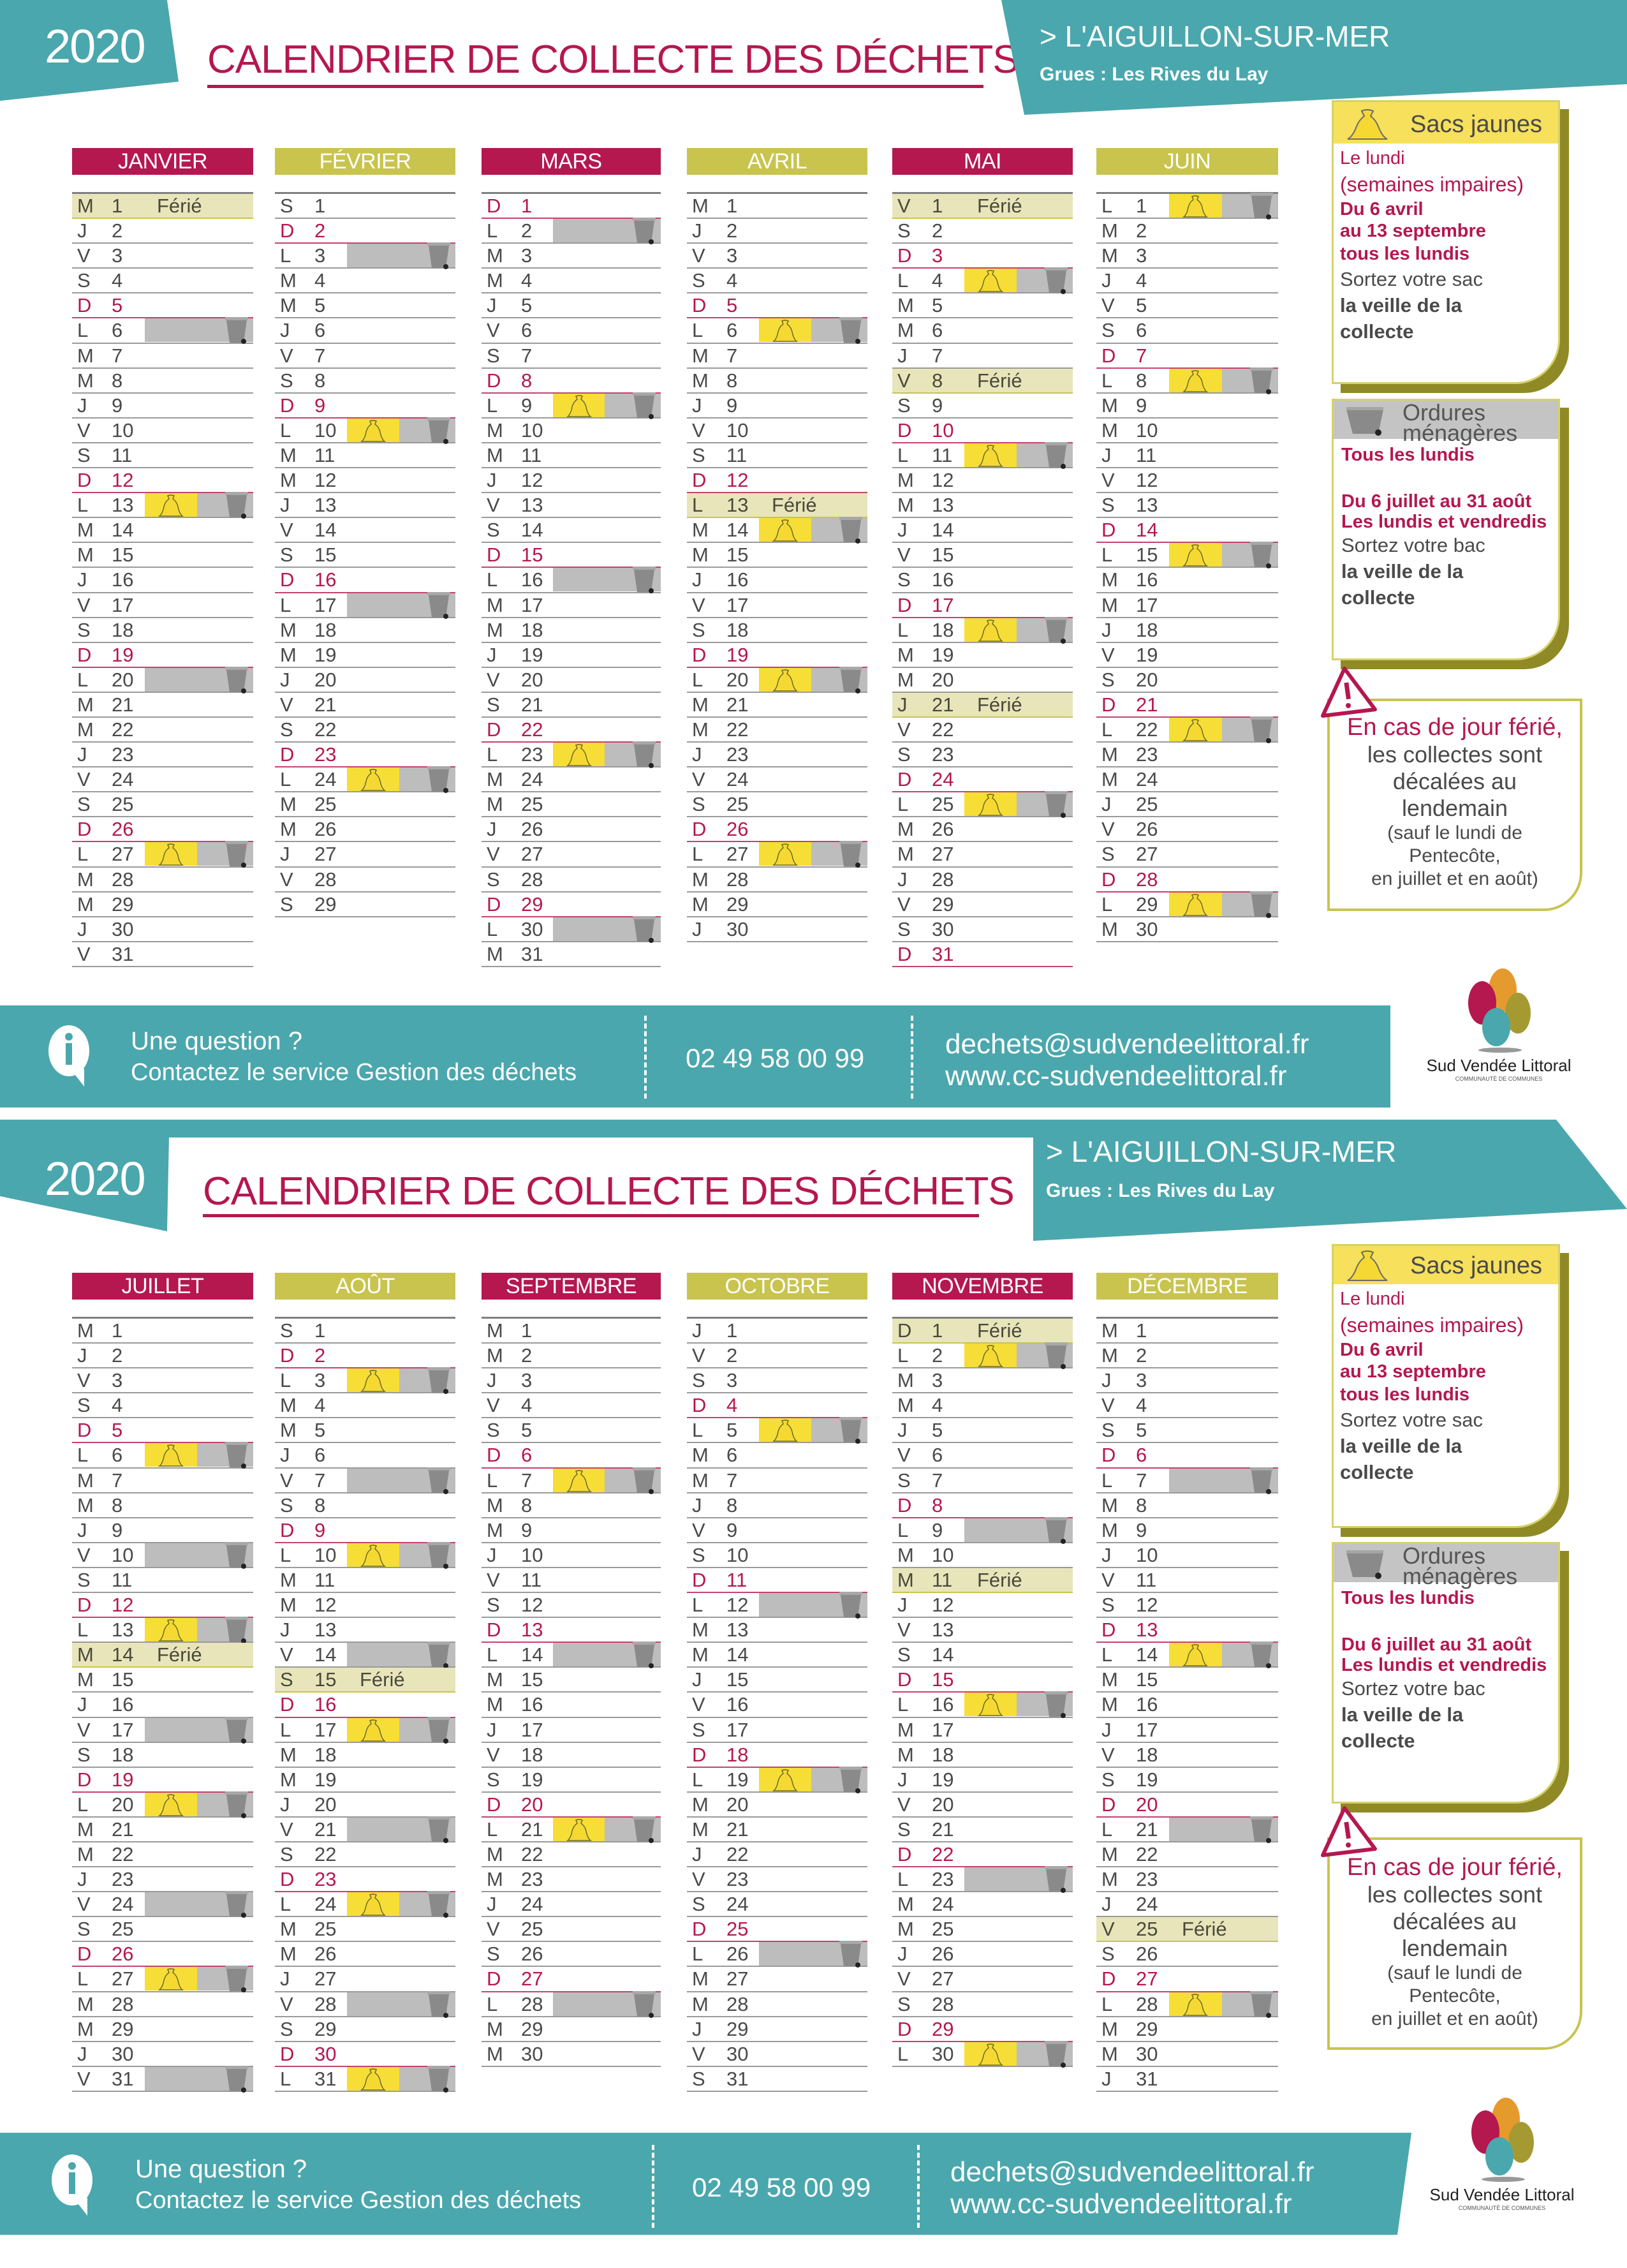 The width and height of the screenshot is (1627, 2268). What do you see at coordinates (162, 1581) in the screenshot?
I see `day-row: S 11` at bounding box center [162, 1581].